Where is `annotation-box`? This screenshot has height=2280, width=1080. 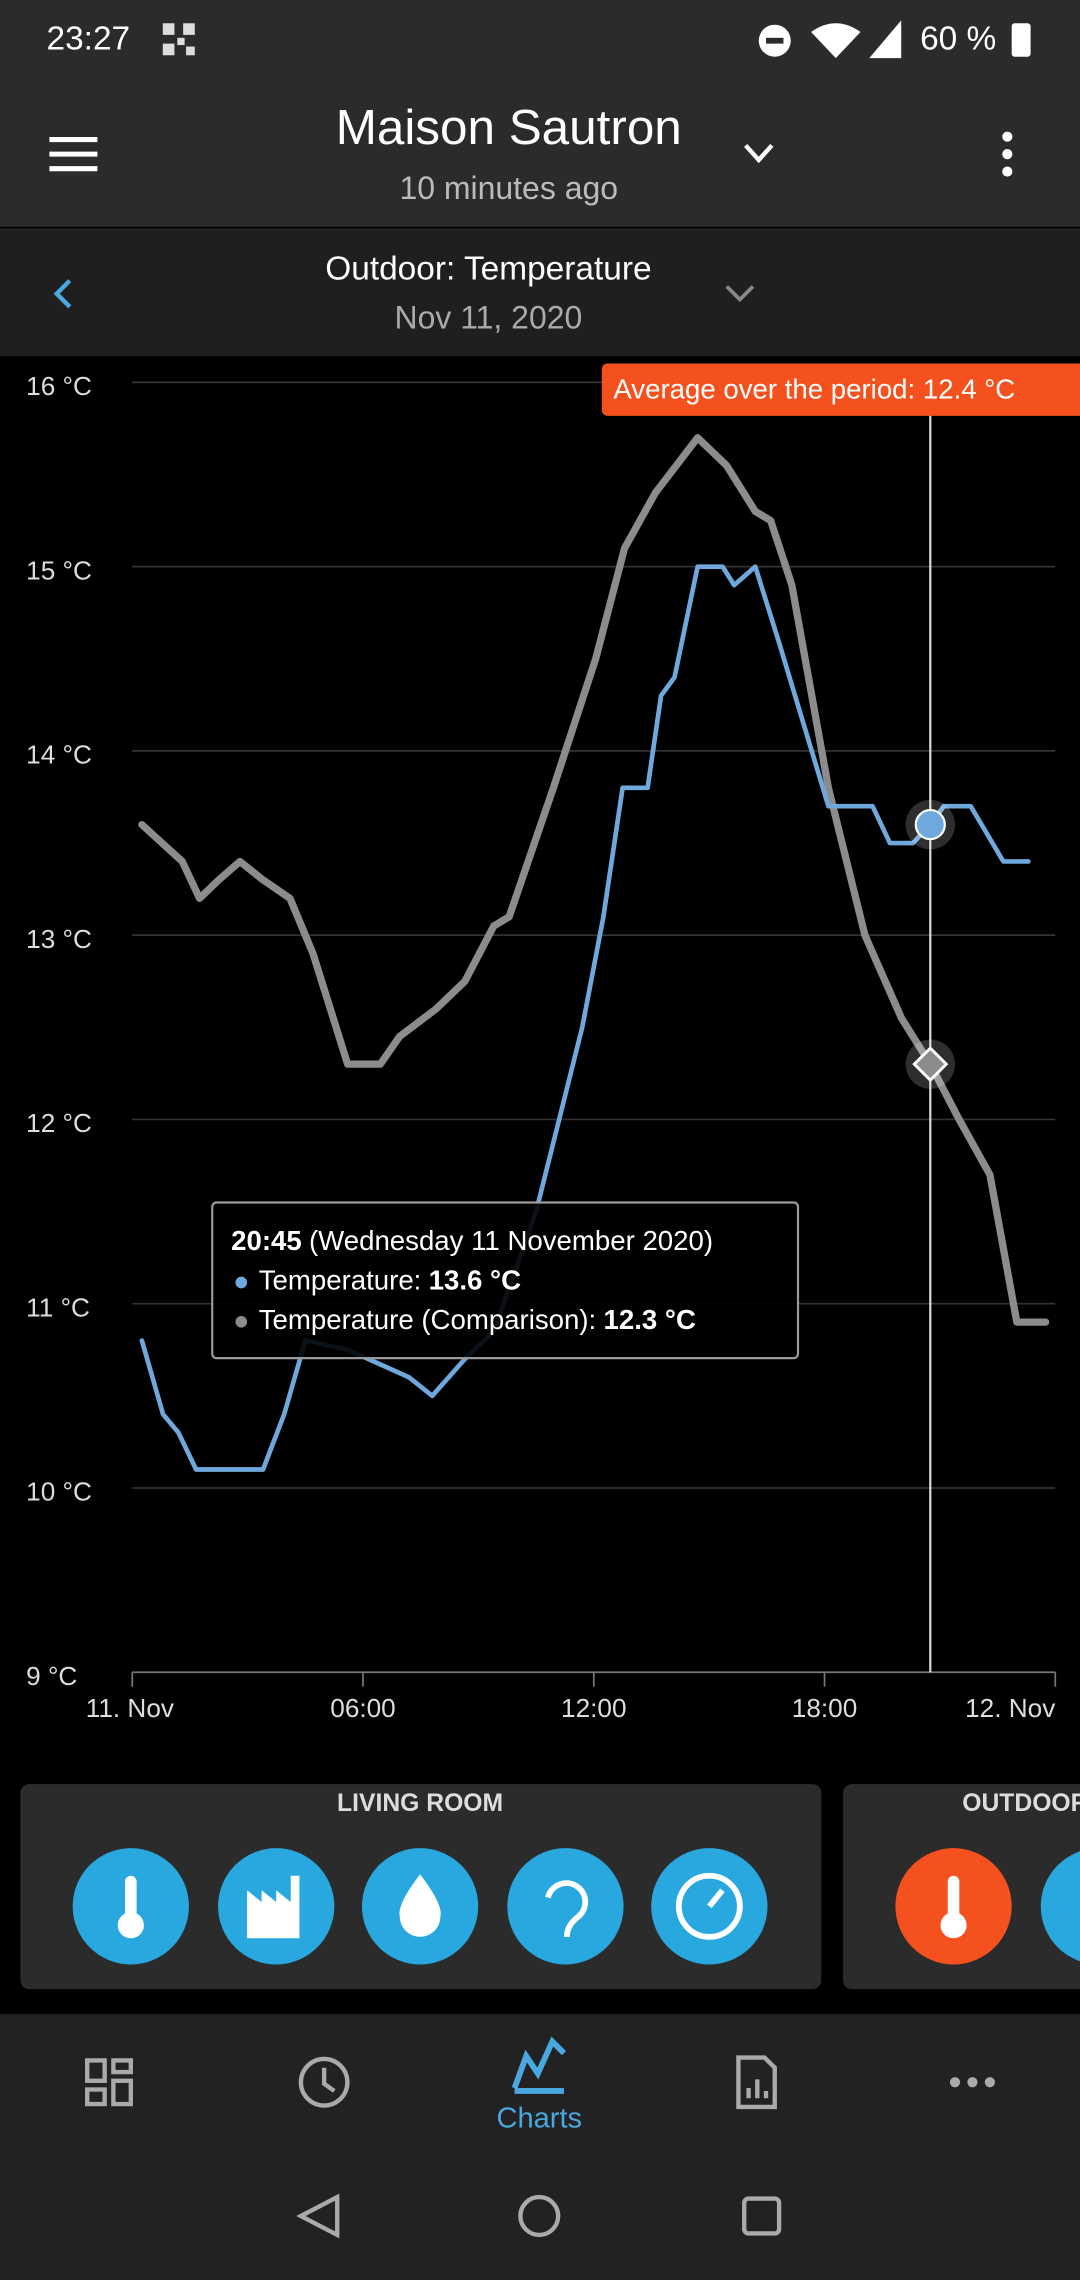 annotation-box is located at coordinates (840, 389).